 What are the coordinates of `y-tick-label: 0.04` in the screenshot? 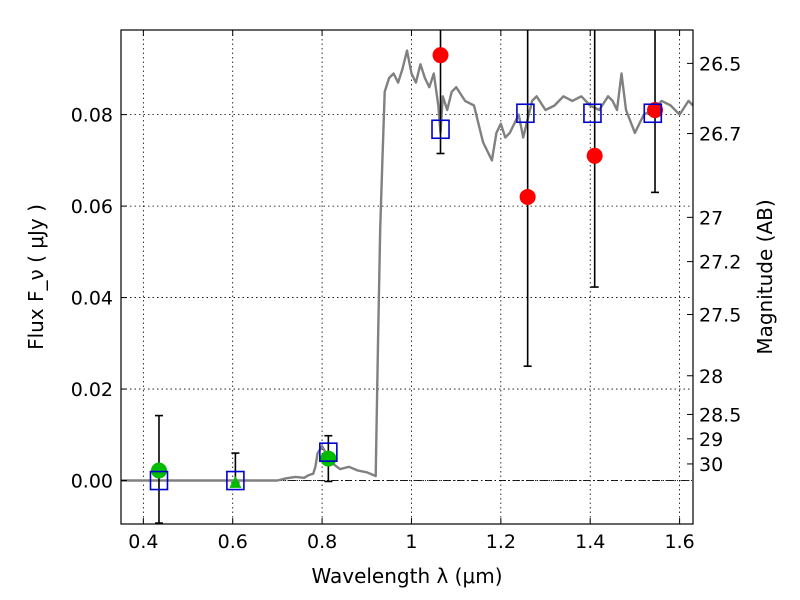 It's located at (92, 299).